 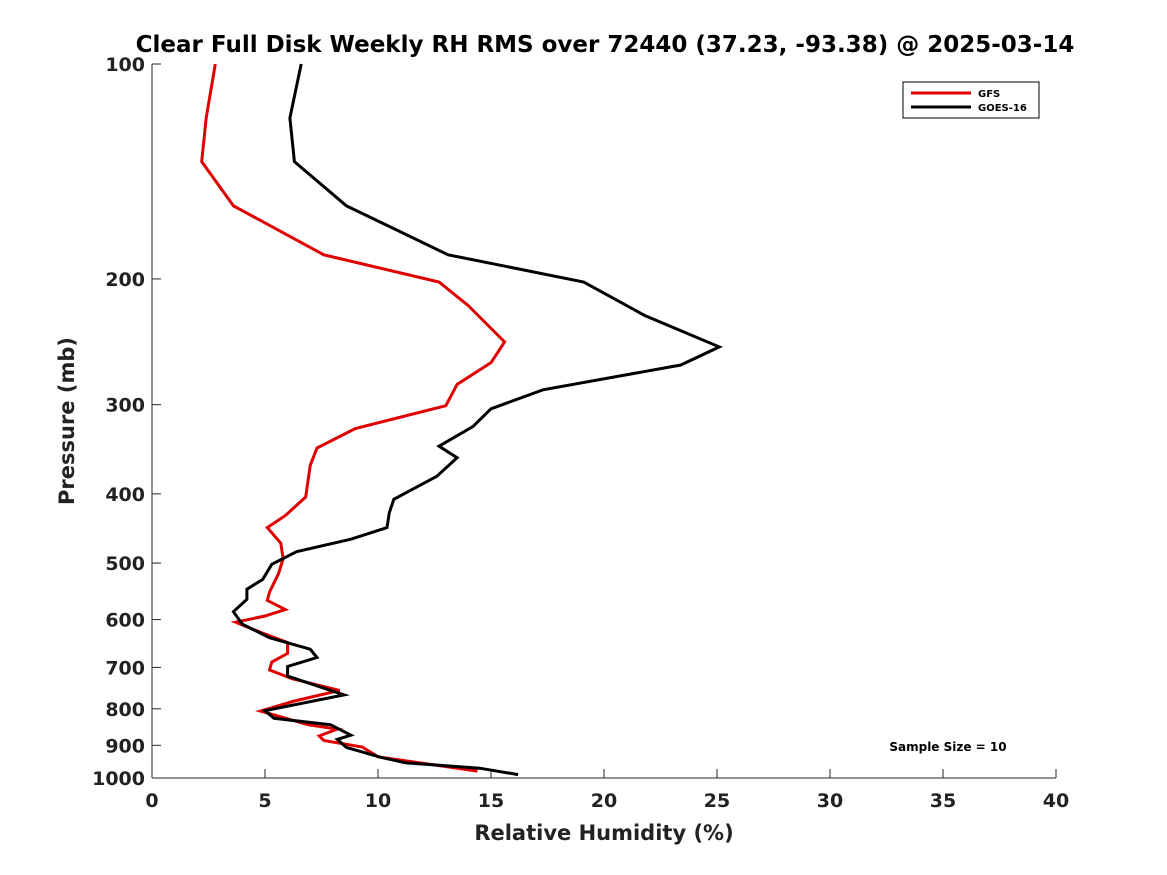 I want to click on legend: GFS GOES-16, so click(x=971, y=100).